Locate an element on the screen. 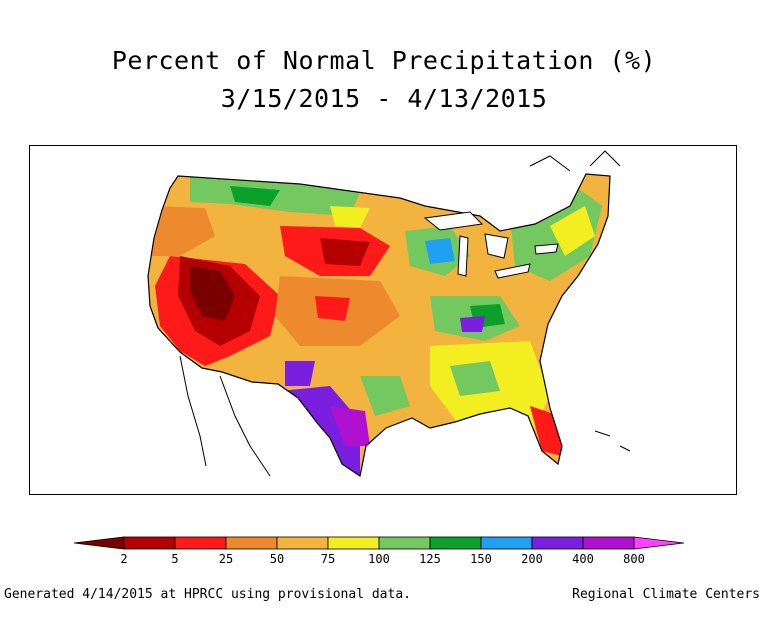 Image resolution: width=768 pixels, height=624 pixels. legend-arrow-right is located at coordinates (659, 543).